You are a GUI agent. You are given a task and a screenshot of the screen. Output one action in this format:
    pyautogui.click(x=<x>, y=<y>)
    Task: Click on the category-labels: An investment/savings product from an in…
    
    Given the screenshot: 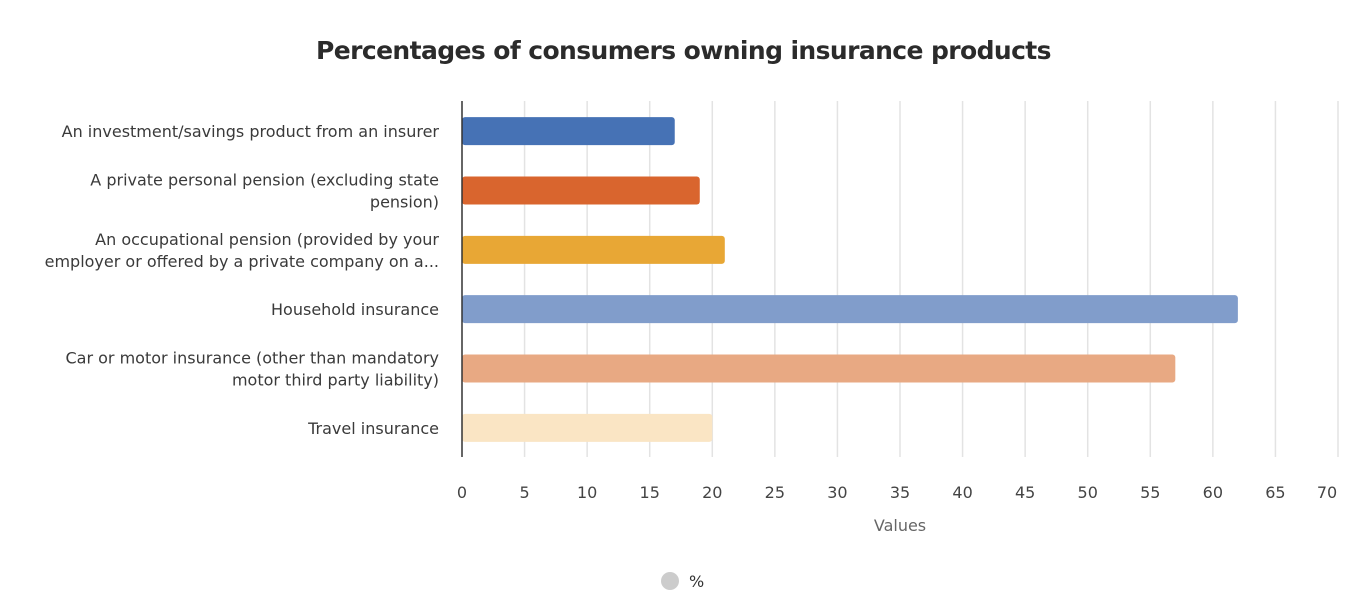 What is the action you would take?
    pyautogui.click(x=242, y=280)
    